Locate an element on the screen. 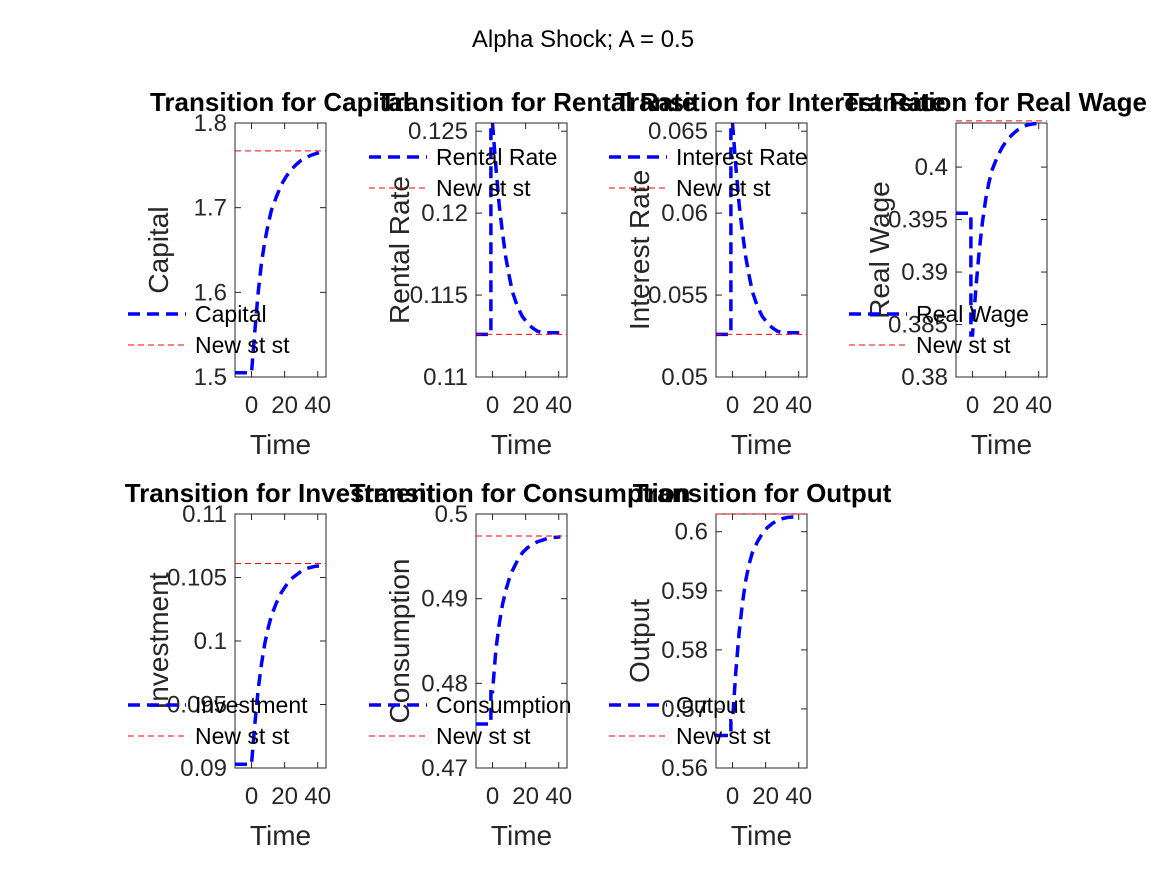  y-tick-label: 0.47 is located at coordinates (444, 768).